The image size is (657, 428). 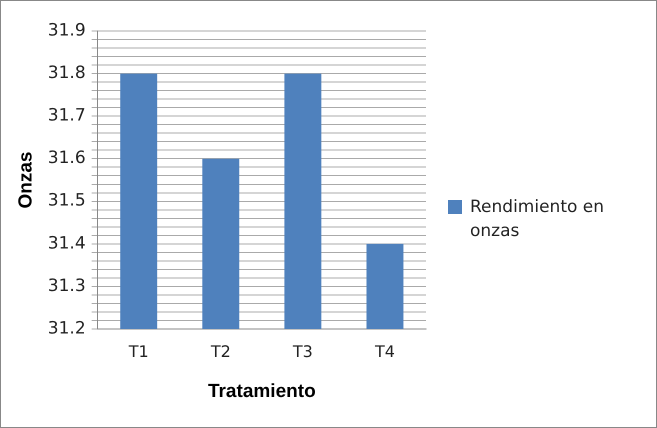 I want to click on y-tick-label: 31.8, so click(x=67, y=72).